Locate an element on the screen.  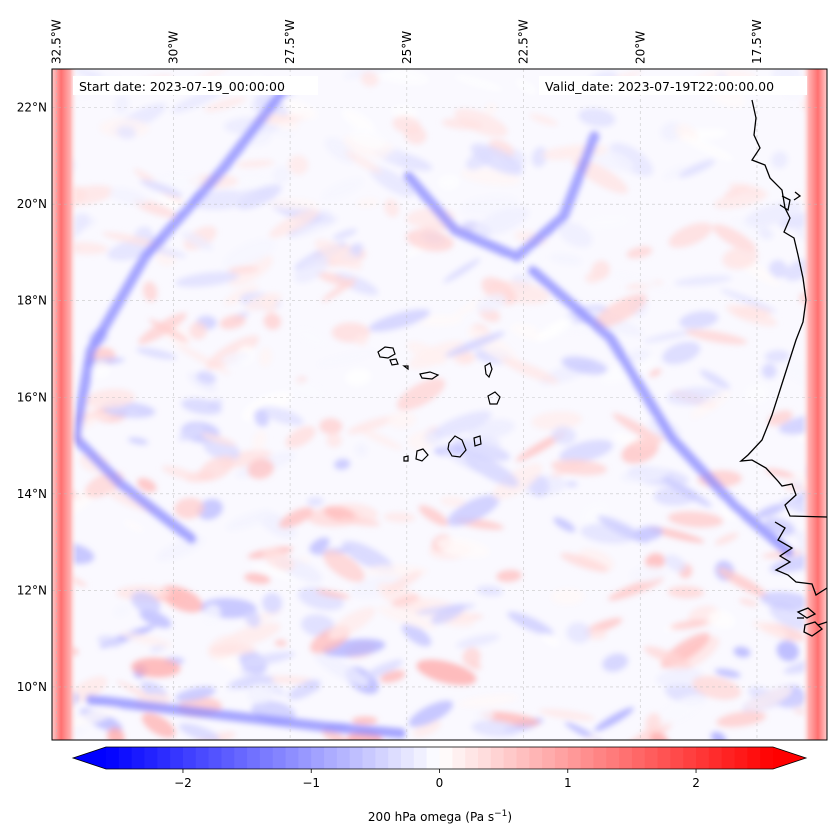
lat-tick-label: 12°N is located at coordinates (32, 590).